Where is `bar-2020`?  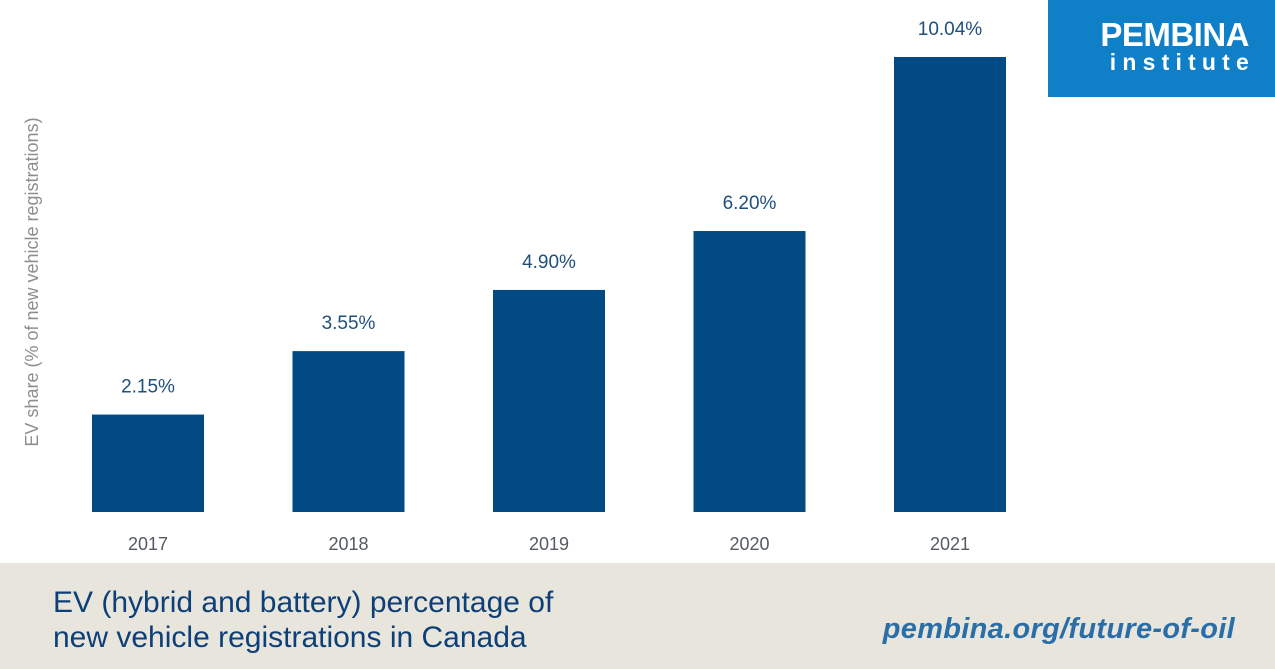
bar-2020 is located at coordinates (749, 371).